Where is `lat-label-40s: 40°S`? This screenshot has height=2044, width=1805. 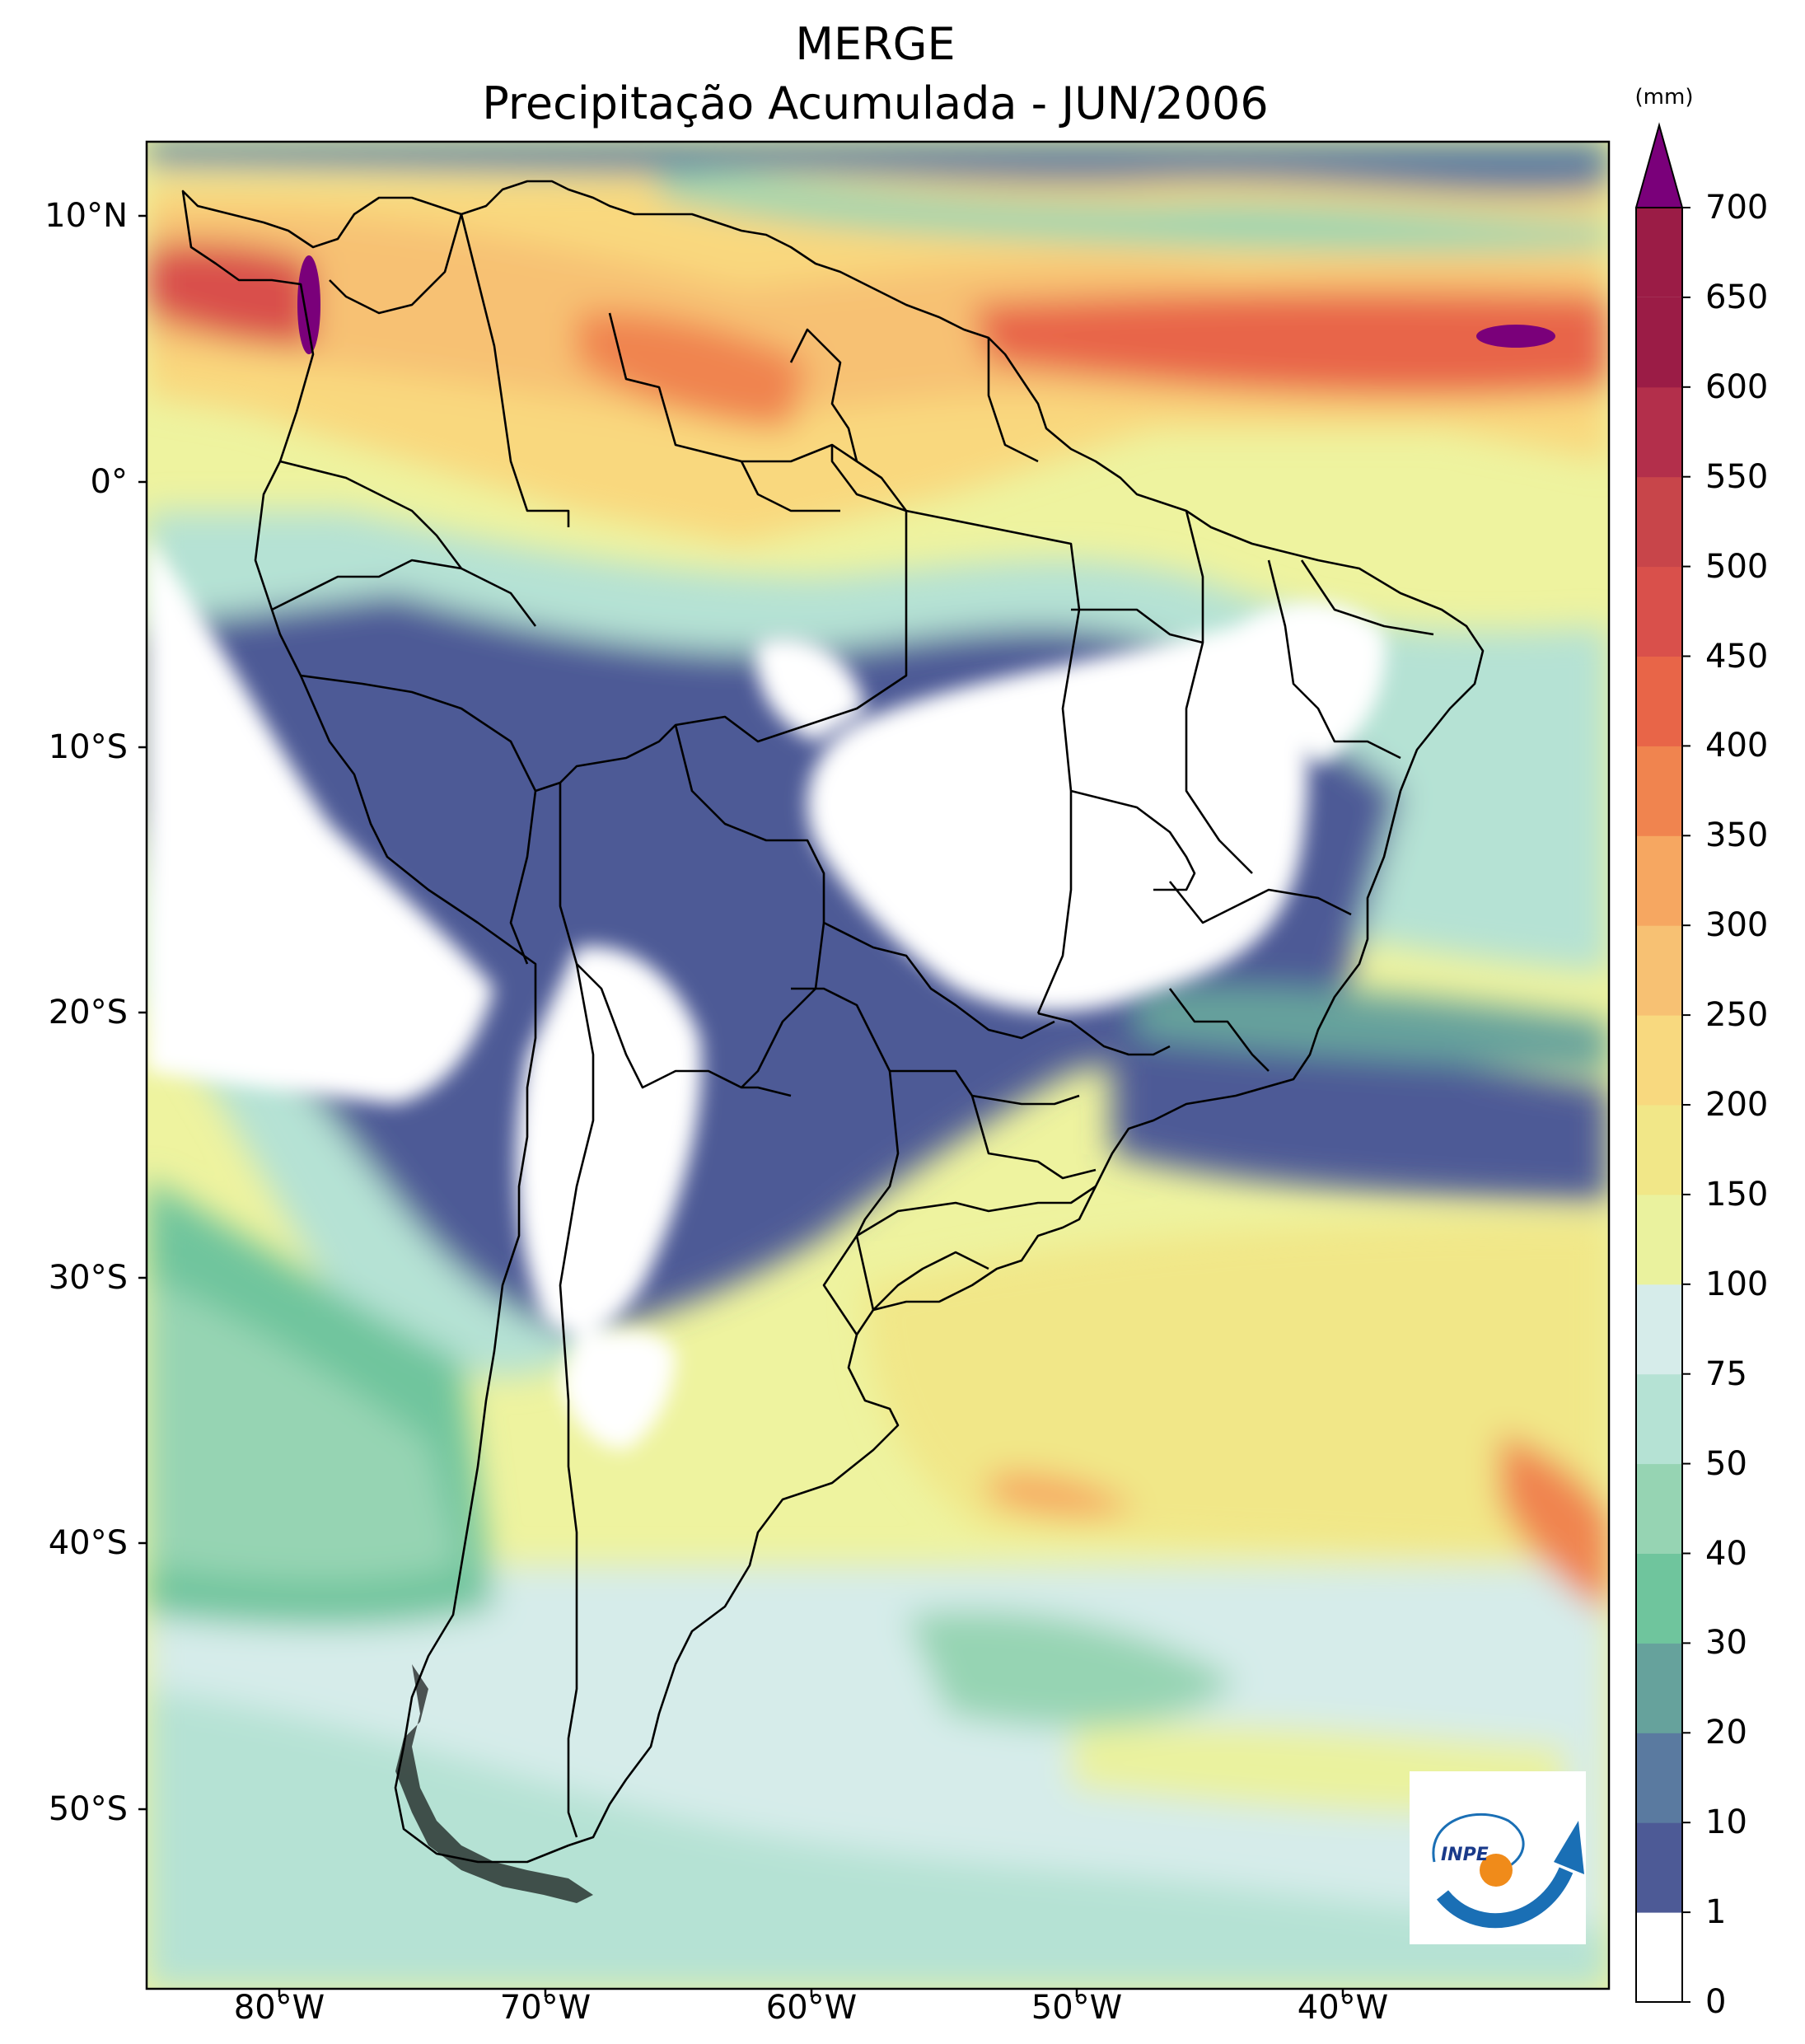
lat-label-40s: 40°S is located at coordinates (88, 1543).